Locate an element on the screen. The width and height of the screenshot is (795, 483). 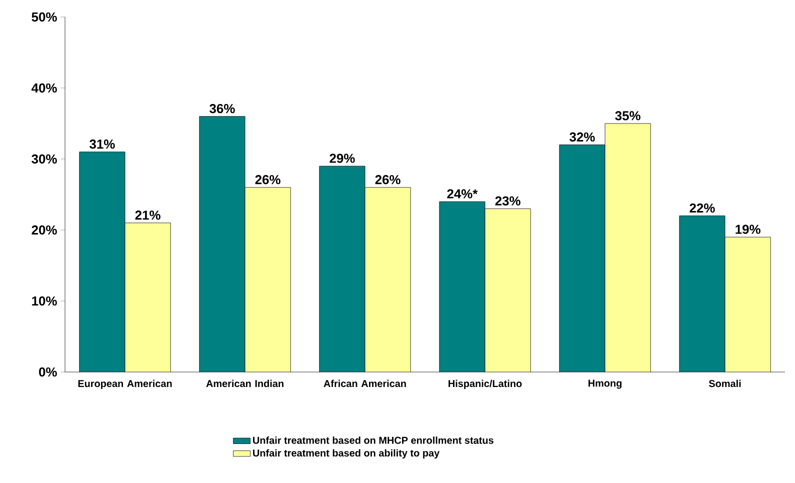
x-tick-label: Hmong is located at coordinates (605, 384).